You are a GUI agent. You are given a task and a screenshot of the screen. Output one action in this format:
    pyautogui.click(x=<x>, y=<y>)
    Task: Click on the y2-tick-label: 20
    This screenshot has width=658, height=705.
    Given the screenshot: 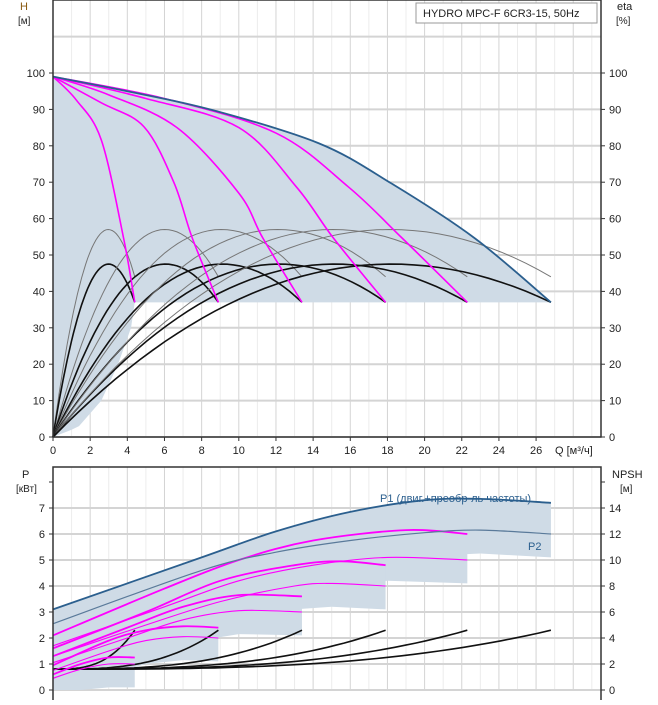 What is the action you would take?
    pyautogui.click(x=615, y=365)
    